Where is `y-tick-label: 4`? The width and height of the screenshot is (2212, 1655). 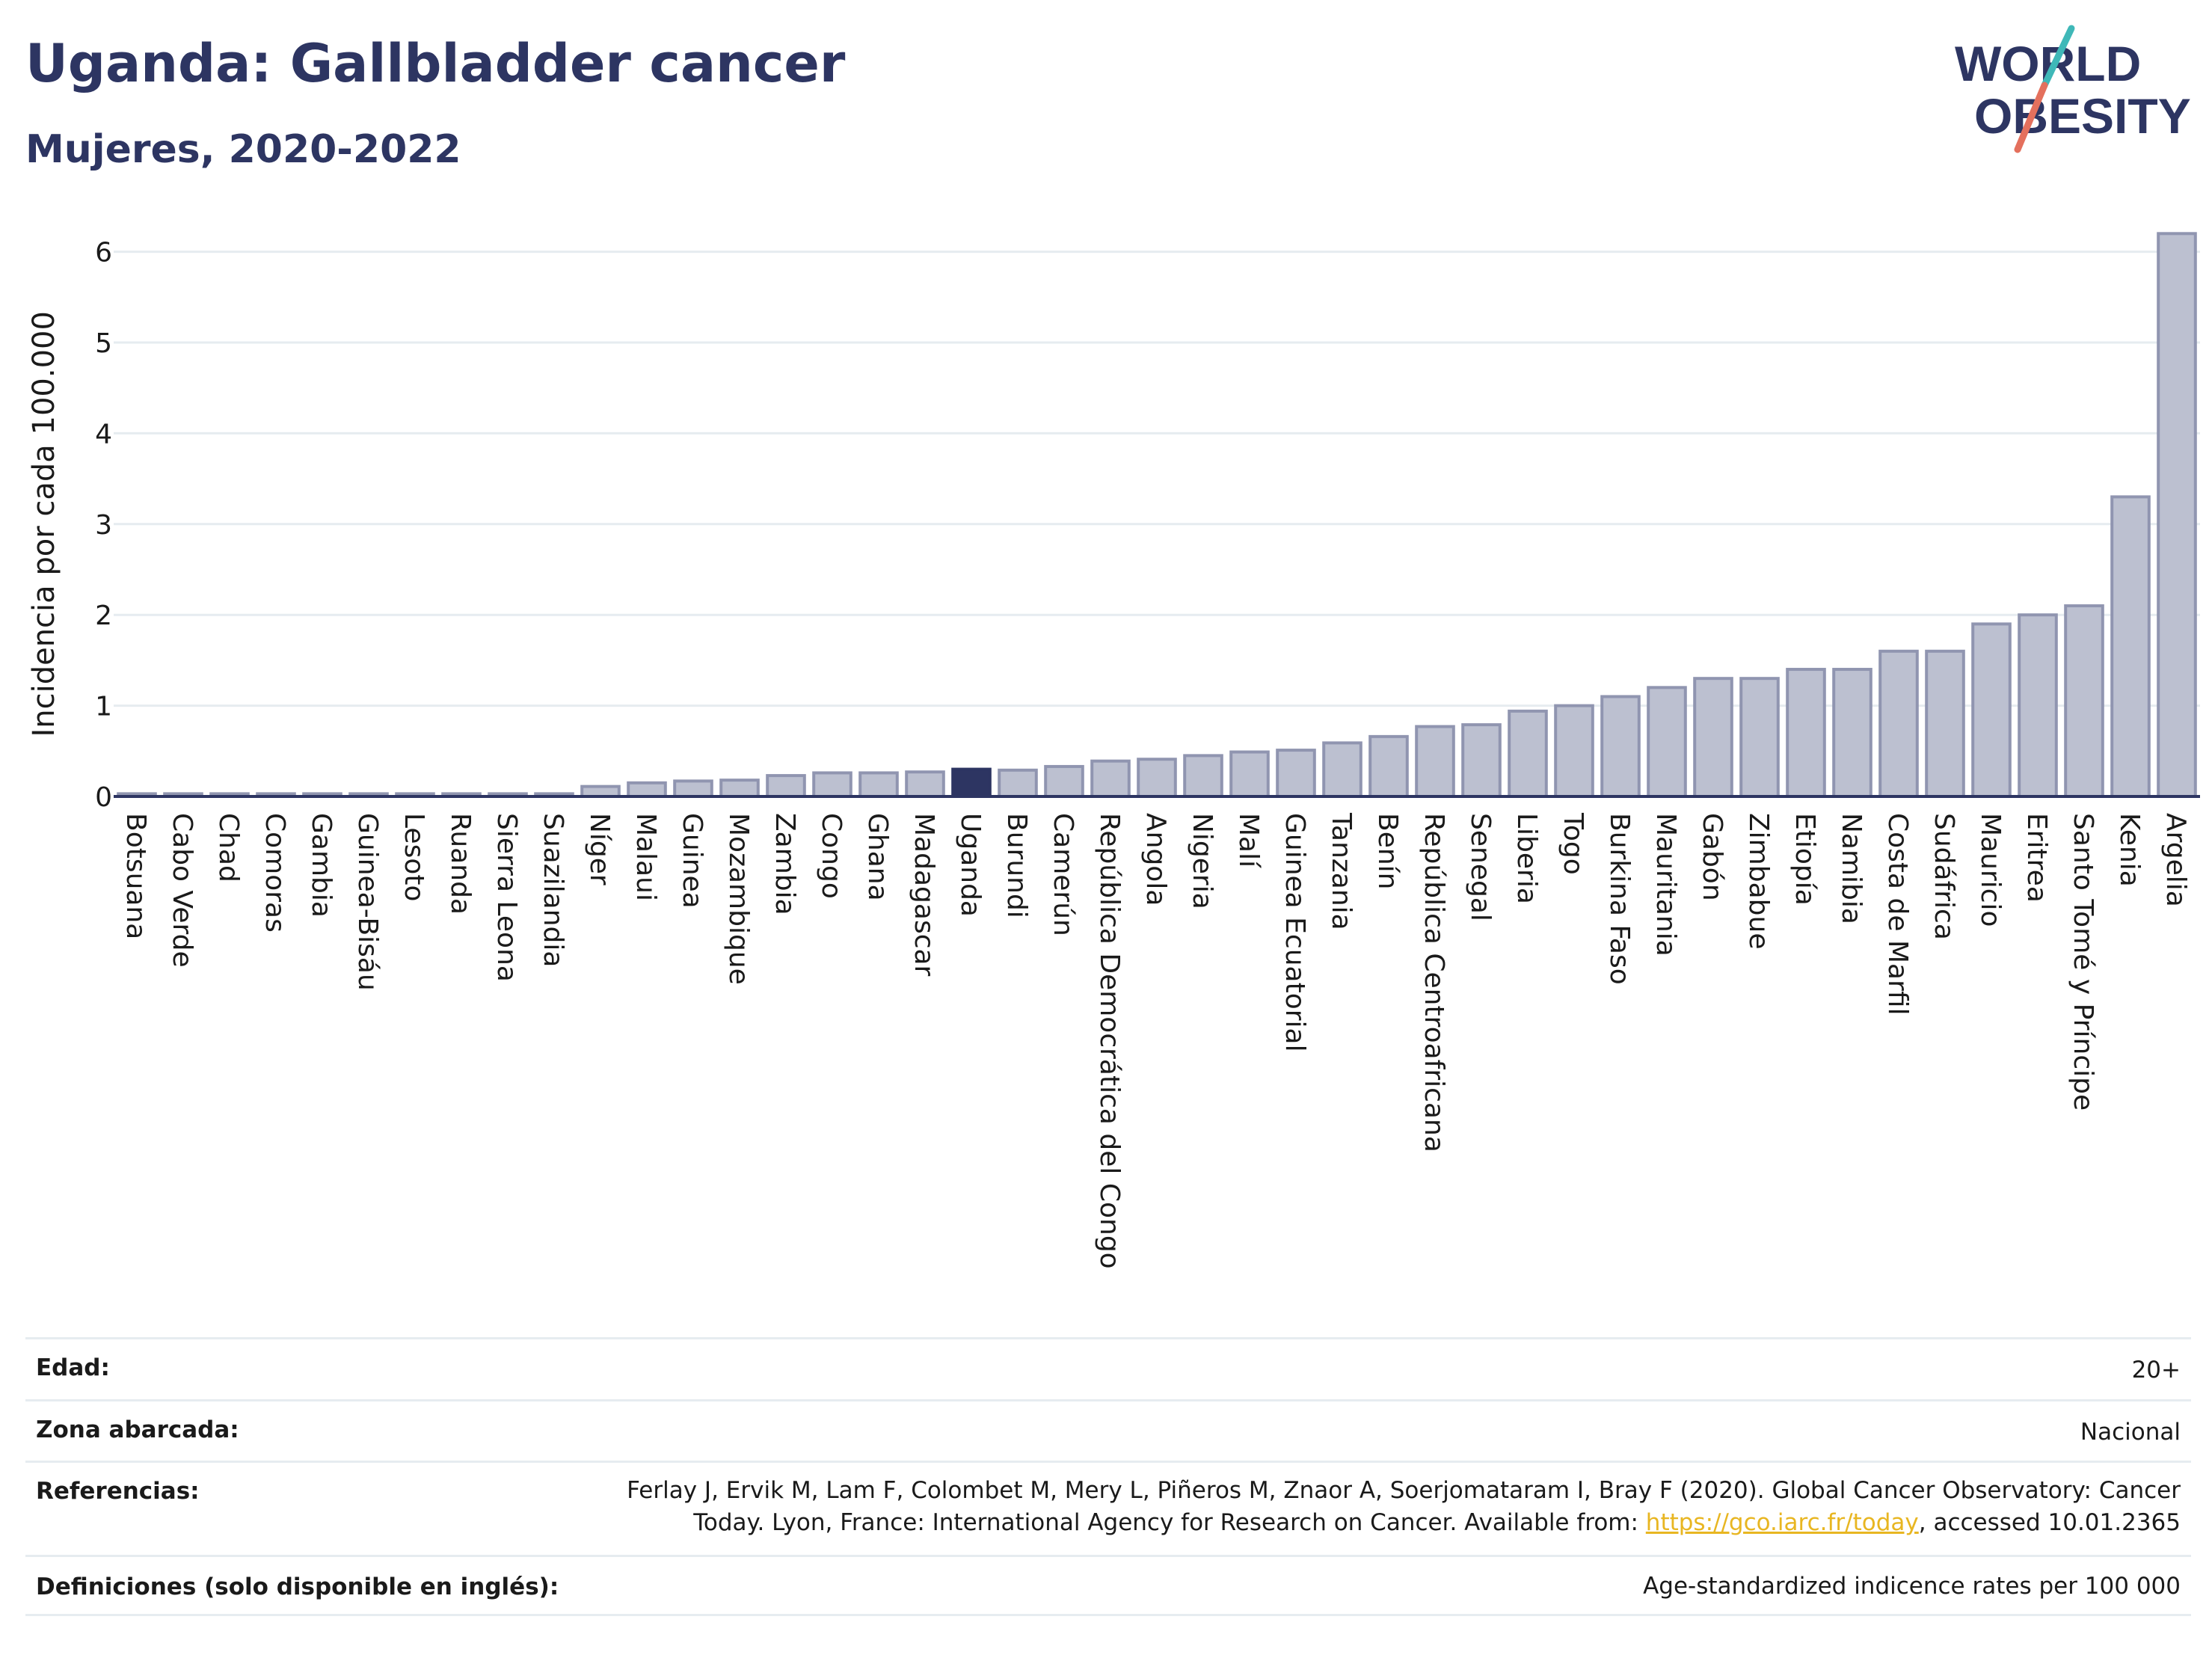
y-tick-label: 4 is located at coordinates (103, 434).